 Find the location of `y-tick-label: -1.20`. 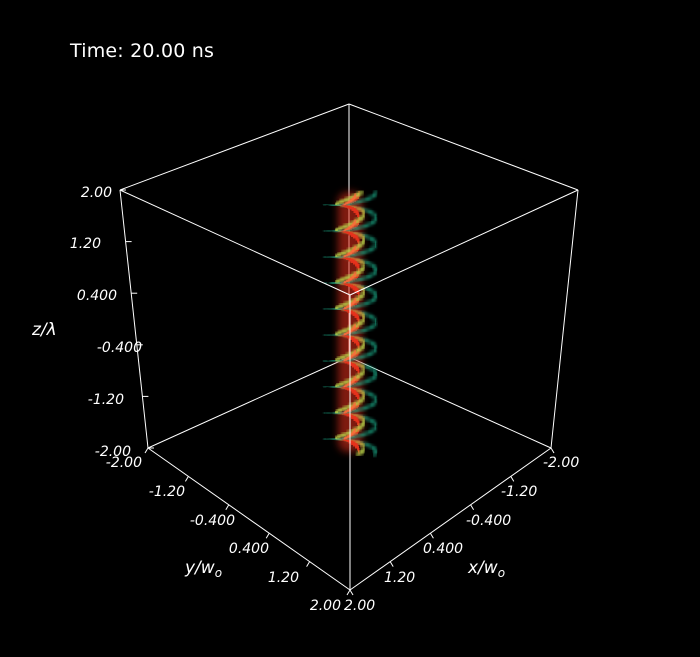

y-tick-label: -1.20 is located at coordinates (167, 492).